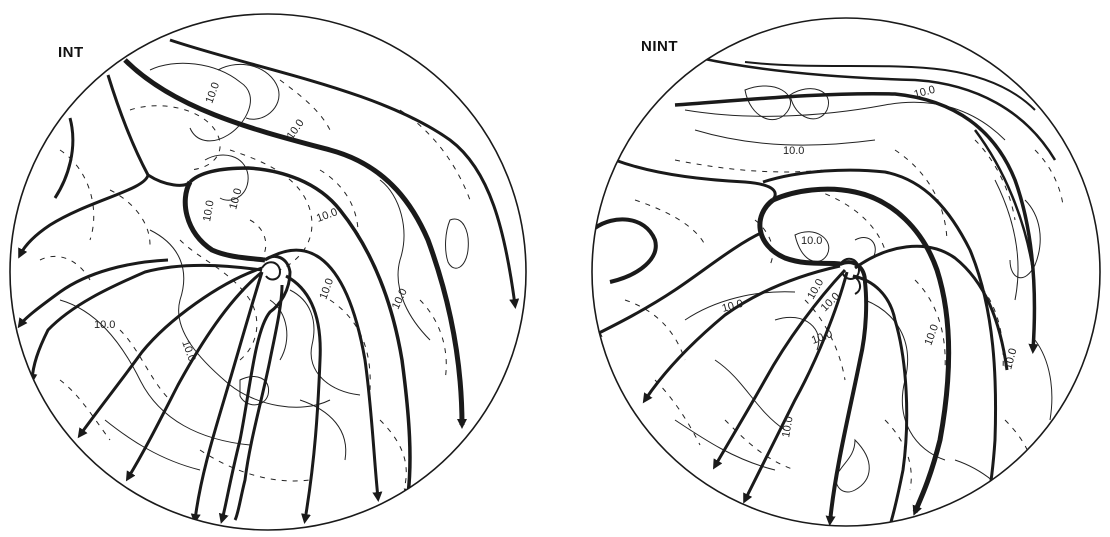 The height and width of the screenshot is (537, 1110). Describe the element at coordinates (659, 46) in the screenshot. I see `panel-label-nint: NINT` at that location.